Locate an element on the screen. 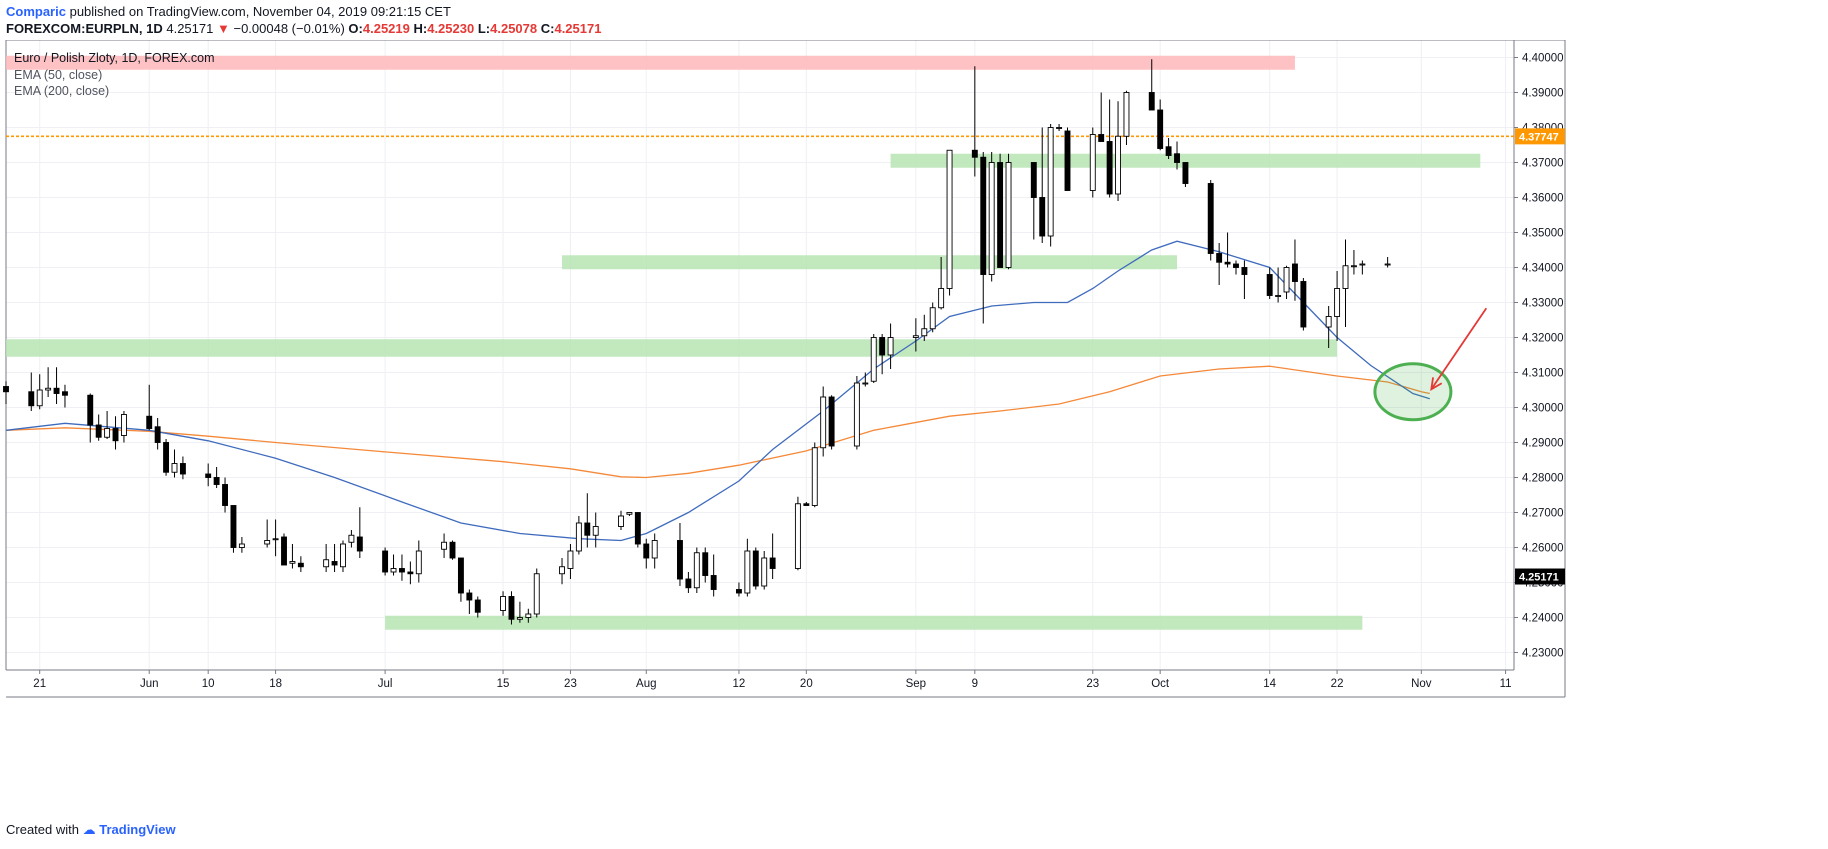 Image resolution: width=1828 pixels, height=849 pixels. x-tick-label: Oct is located at coordinates (1160, 684).